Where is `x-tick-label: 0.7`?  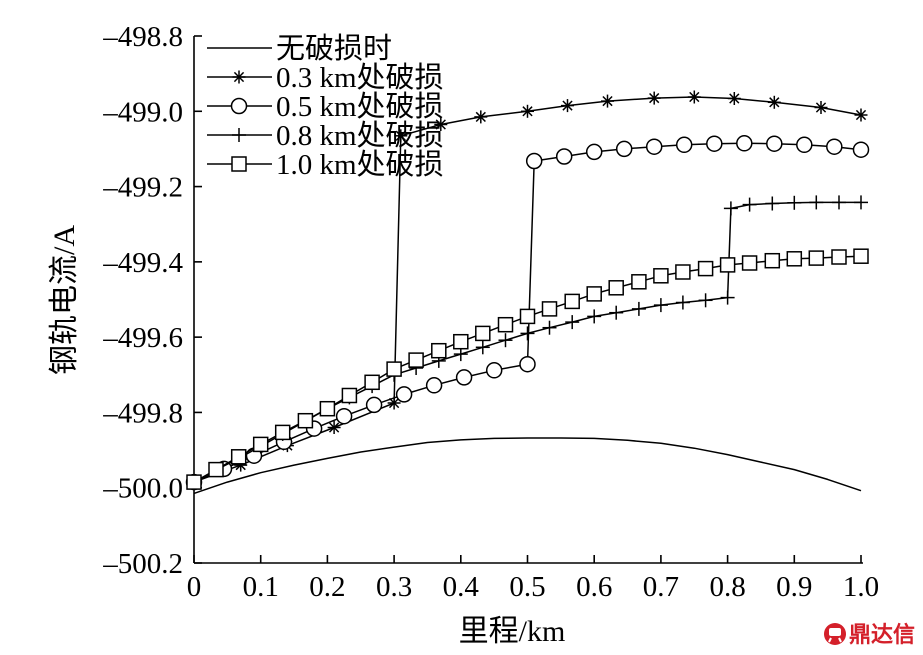
x-tick-label: 0.7 is located at coordinates (661, 587).